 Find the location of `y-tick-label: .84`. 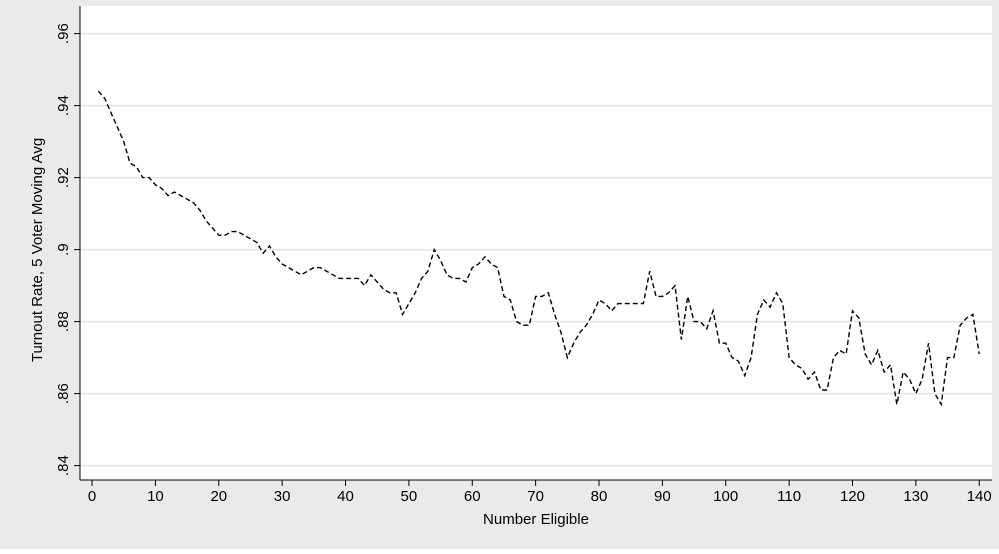

y-tick-label: .84 is located at coordinates (63, 465).